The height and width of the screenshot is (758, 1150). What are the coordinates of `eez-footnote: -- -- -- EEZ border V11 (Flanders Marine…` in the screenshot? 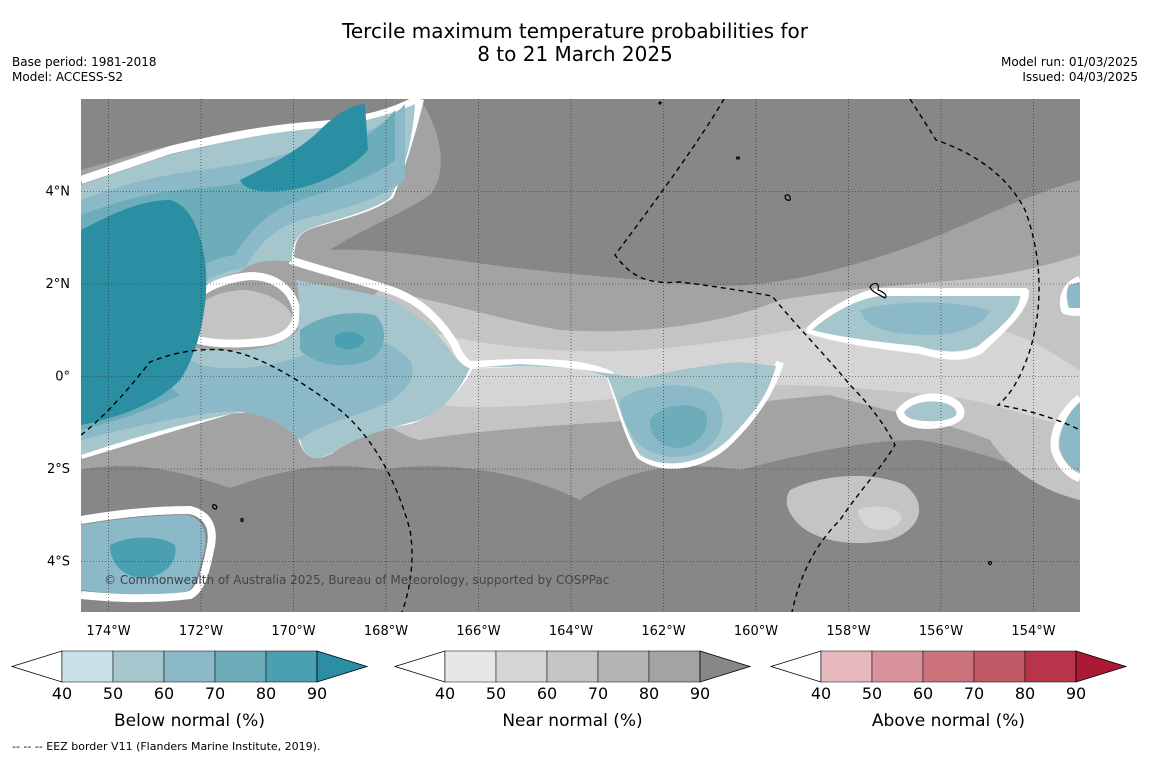 It's located at (166, 746).